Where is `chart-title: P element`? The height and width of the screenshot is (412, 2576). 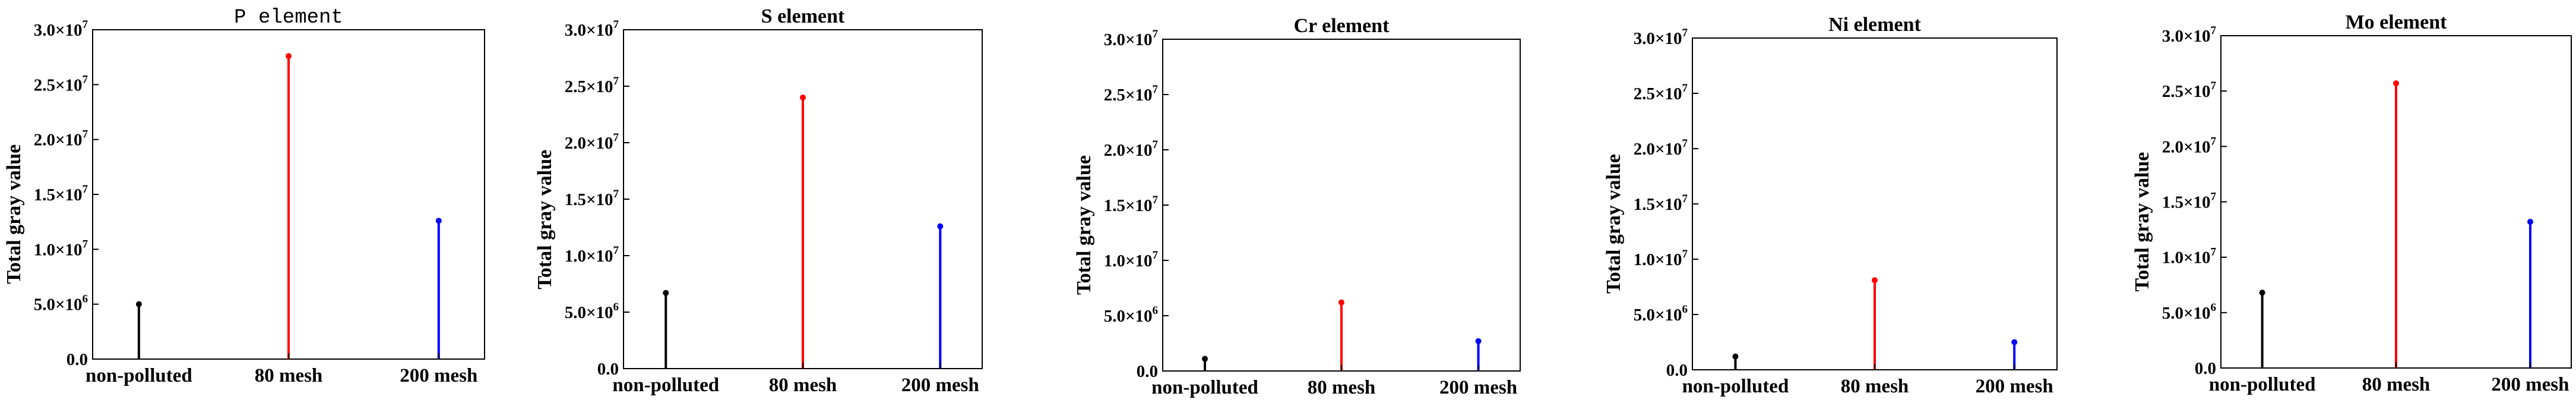 chart-title: P element is located at coordinates (288, 18).